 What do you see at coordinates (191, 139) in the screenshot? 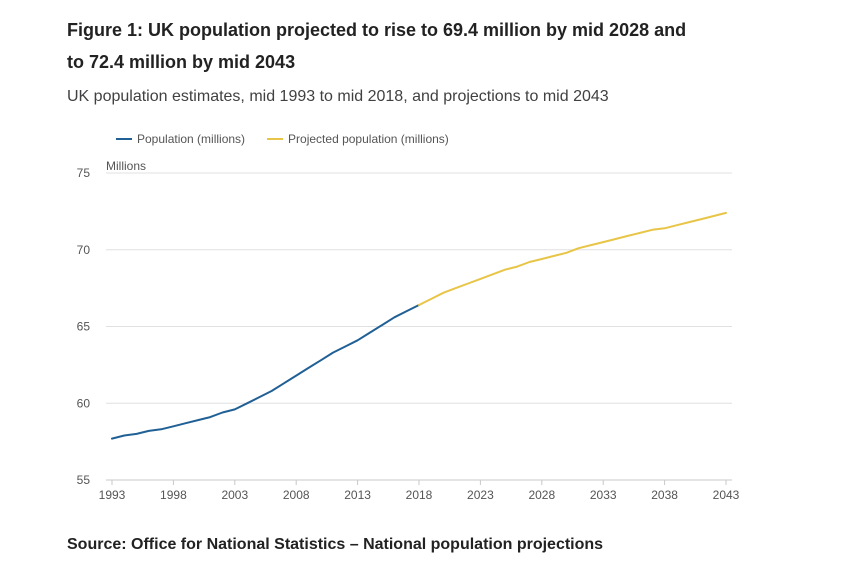
I see `legend-label-population: Population (millions)` at bounding box center [191, 139].